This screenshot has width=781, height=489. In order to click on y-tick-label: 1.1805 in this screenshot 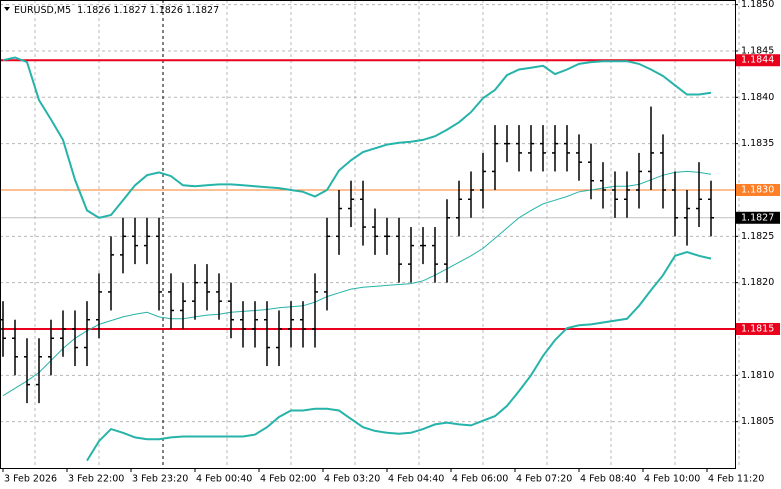, I will do `click(757, 421)`.